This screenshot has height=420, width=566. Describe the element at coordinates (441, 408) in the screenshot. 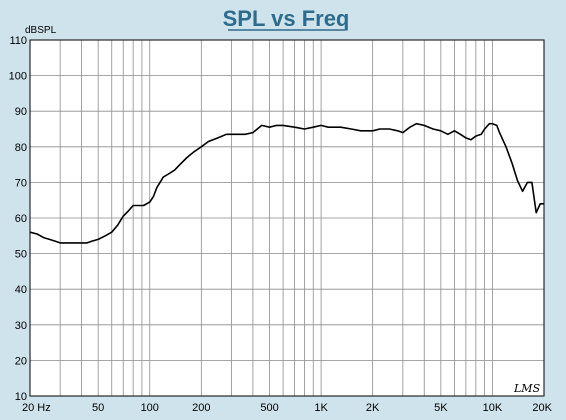

I see `x-tick-label: 5K` at that location.